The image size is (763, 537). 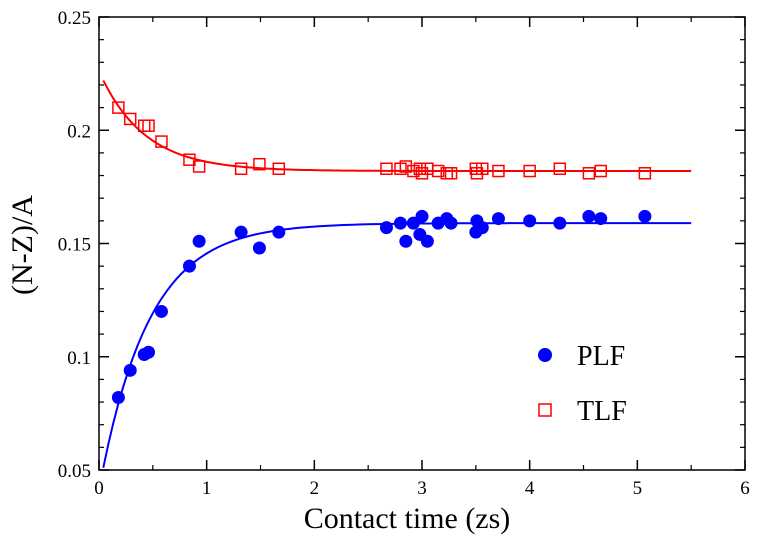 I want to click on legend-marker-tlf, so click(x=545, y=410).